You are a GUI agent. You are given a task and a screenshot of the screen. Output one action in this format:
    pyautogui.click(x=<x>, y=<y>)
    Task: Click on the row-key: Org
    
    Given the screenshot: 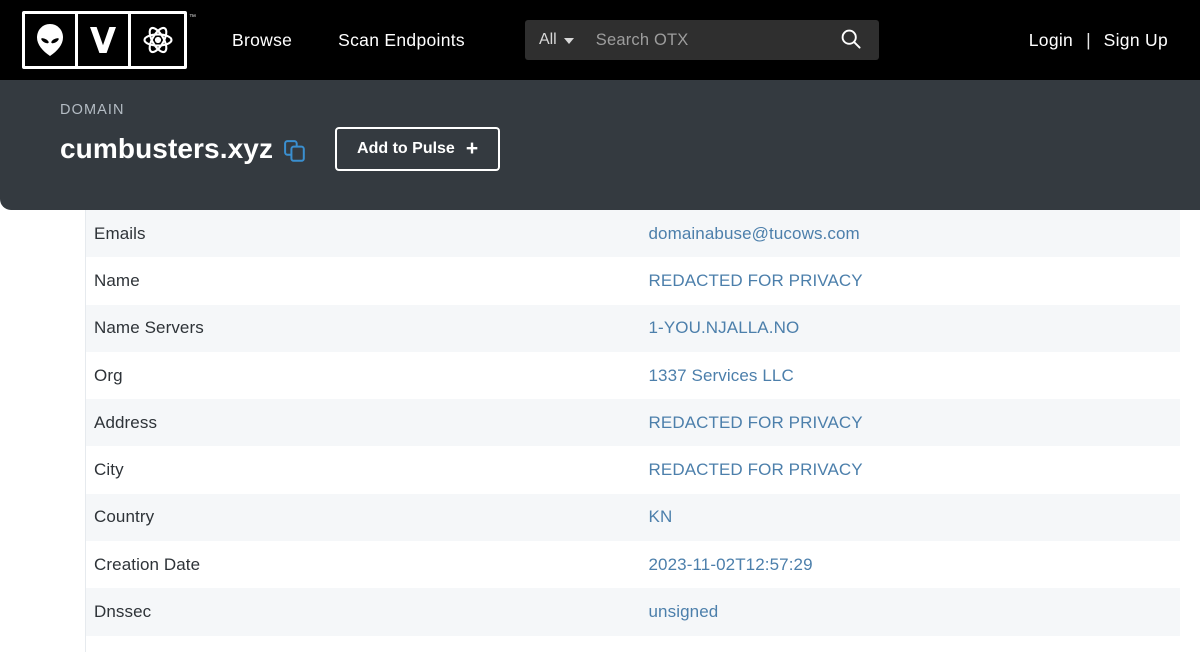 What is the action you would take?
    pyautogui.click(x=363, y=375)
    